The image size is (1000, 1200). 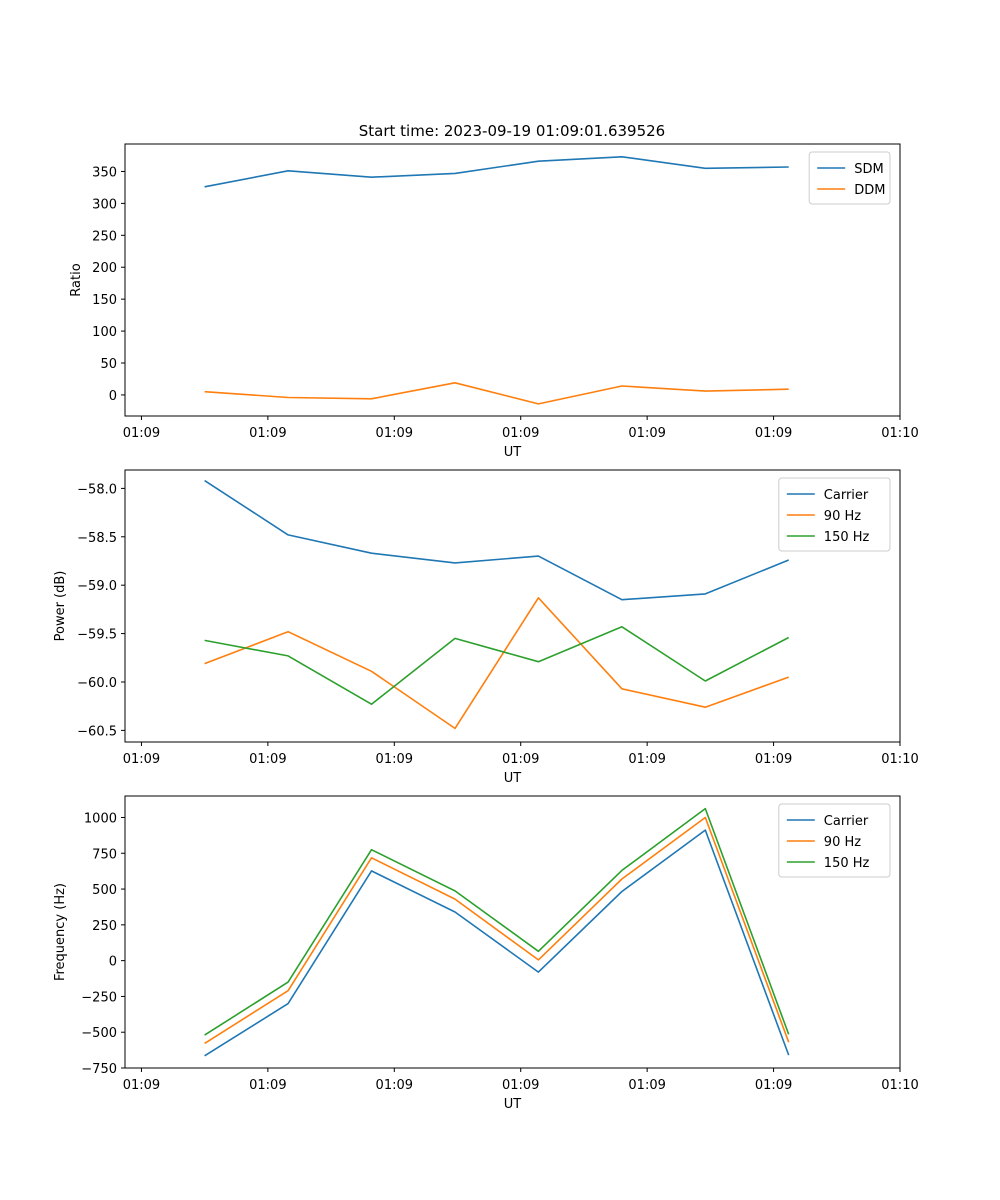 I want to click on y-tick-label: 500, so click(x=104, y=890).